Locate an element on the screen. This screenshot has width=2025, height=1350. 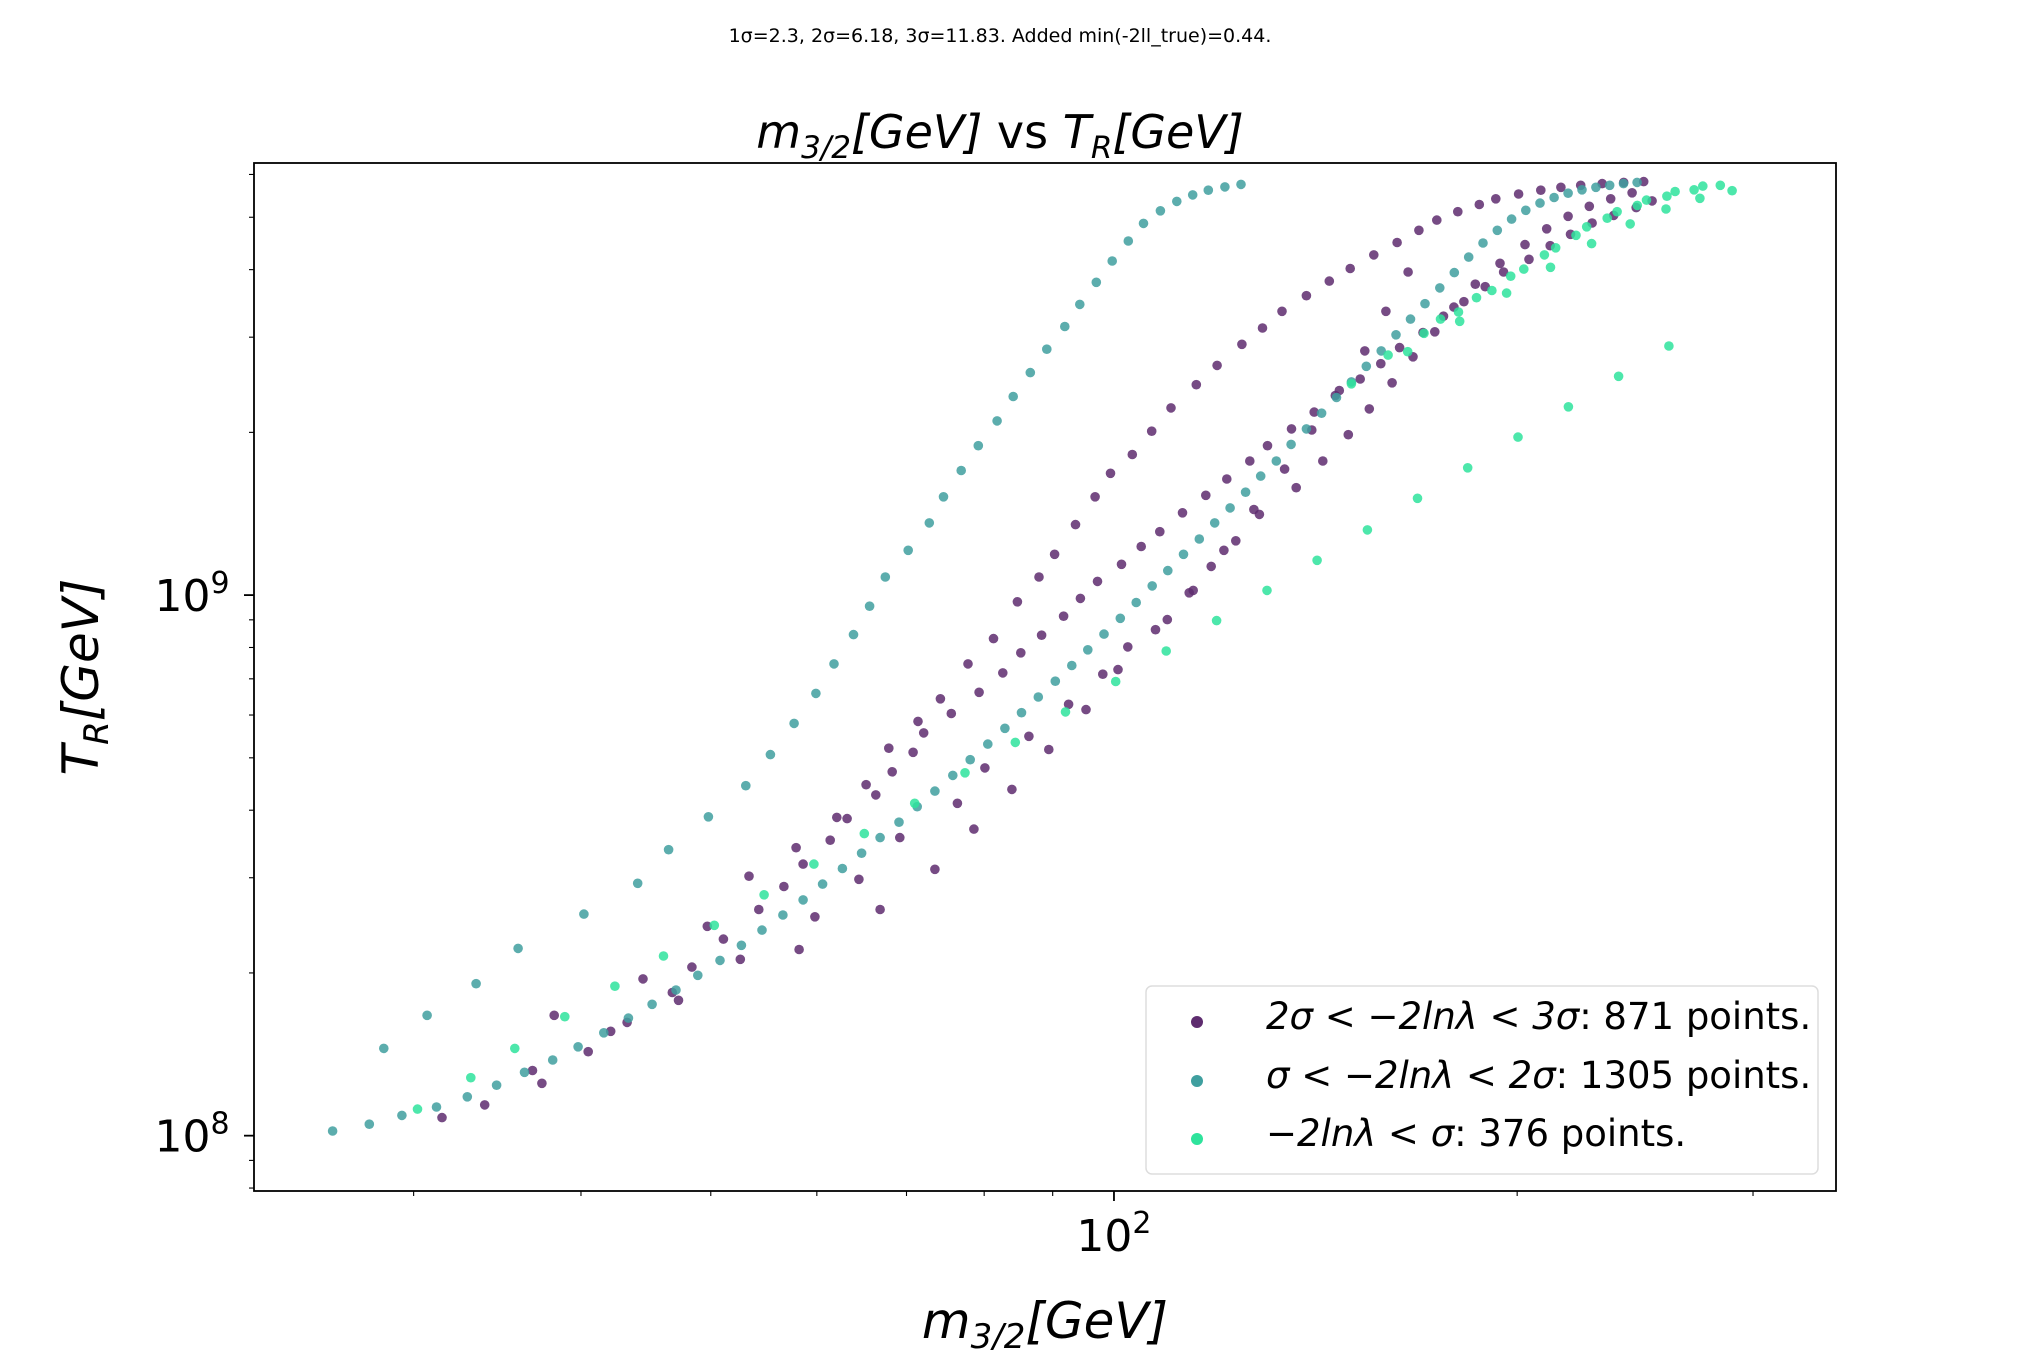
title-y-sub: R is located at coordinates (1102, 148).